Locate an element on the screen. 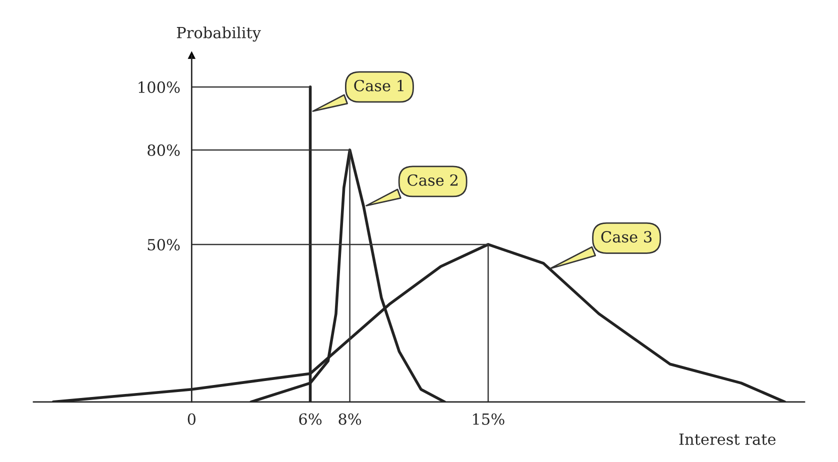  x-tick-label: 6% is located at coordinates (310, 419).